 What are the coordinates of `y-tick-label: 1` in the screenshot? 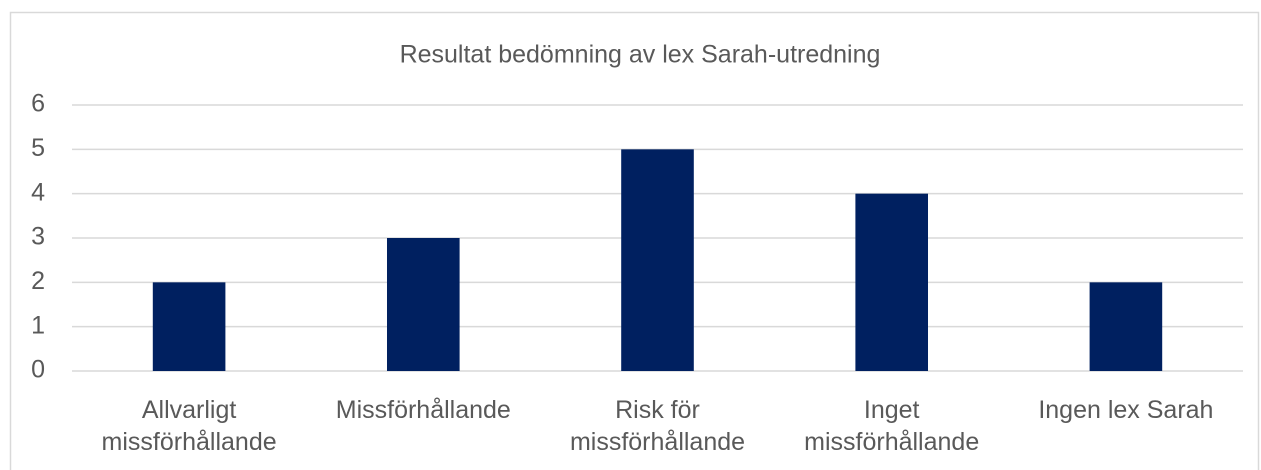 It's located at (38, 325).